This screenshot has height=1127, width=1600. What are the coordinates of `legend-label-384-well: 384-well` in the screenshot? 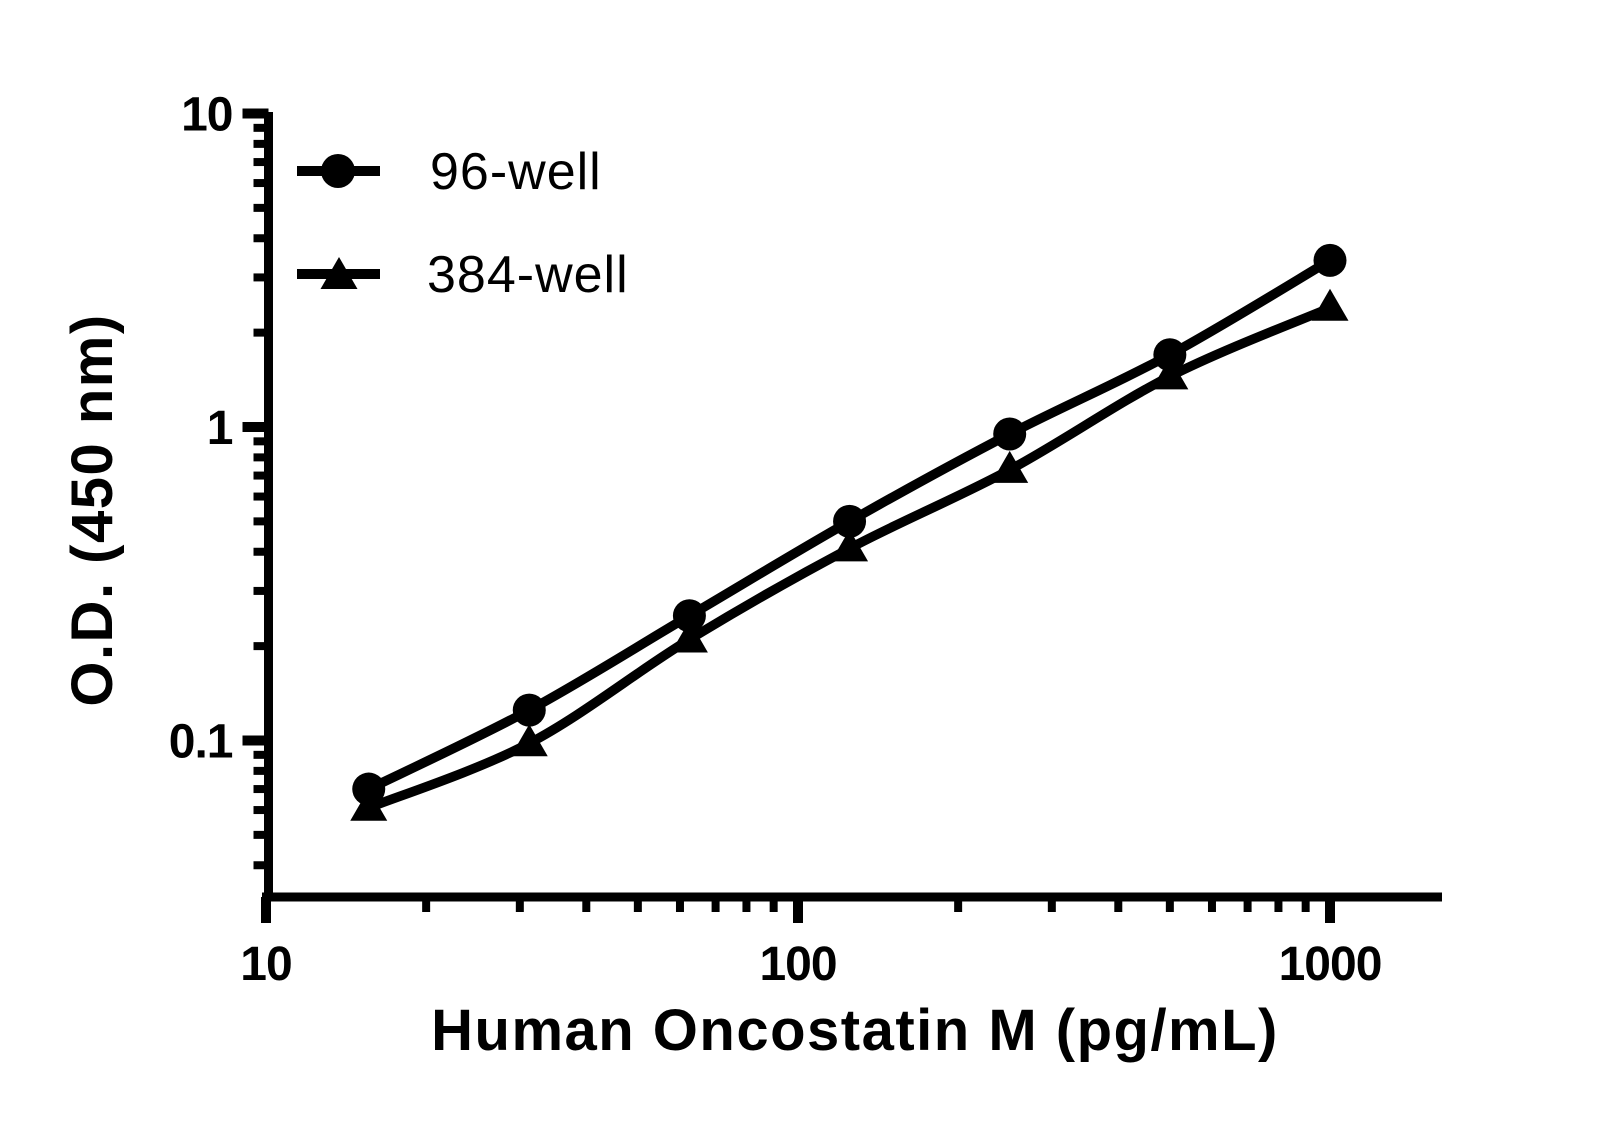 It's located at (528, 275).